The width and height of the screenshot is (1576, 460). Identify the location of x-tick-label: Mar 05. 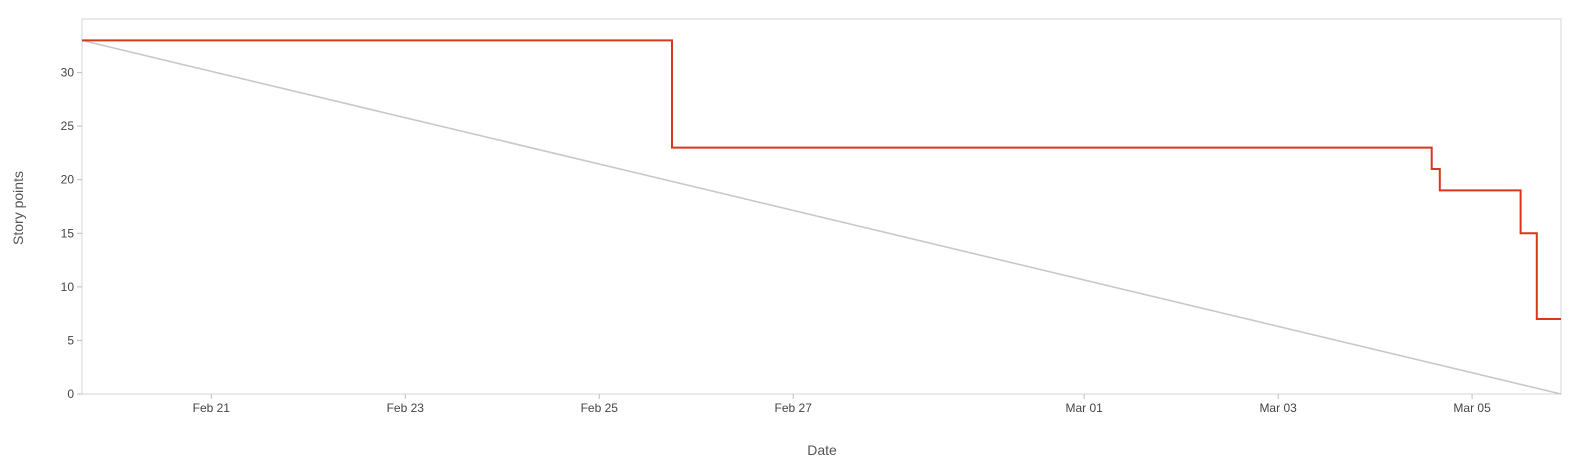
(1472, 408).